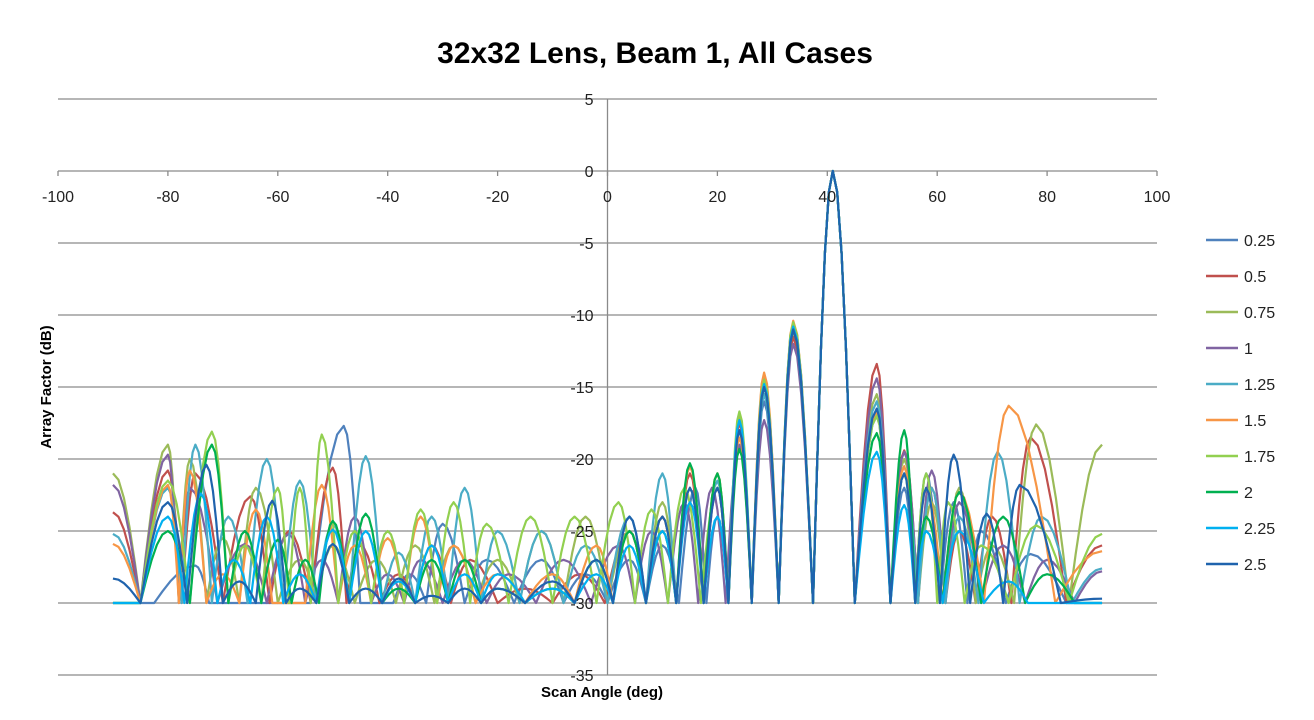  I want to click on x-tick-label: 0, so click(607, 197).